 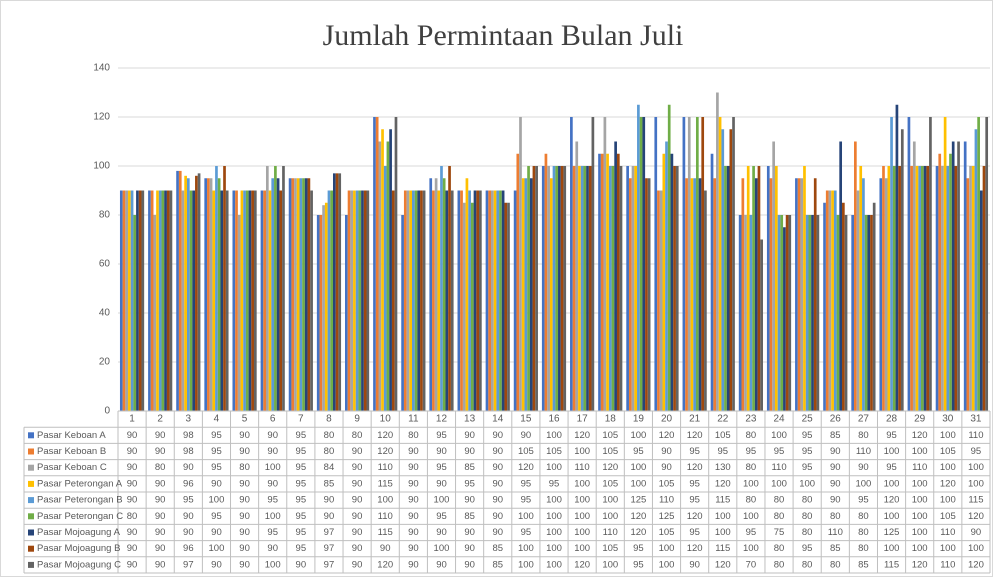 I want to click on x-tick-label: 24, so click(x=779, y=419).